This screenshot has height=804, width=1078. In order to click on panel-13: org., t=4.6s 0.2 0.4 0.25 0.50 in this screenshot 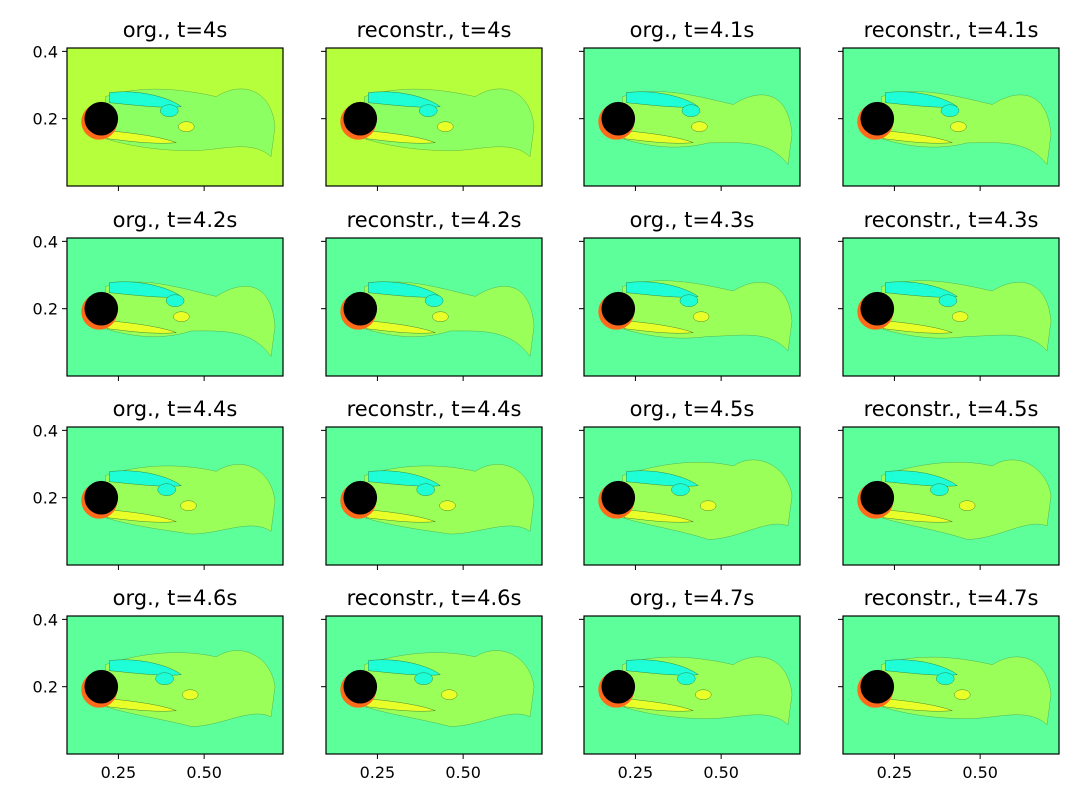, I will do `click(158, 684)`.